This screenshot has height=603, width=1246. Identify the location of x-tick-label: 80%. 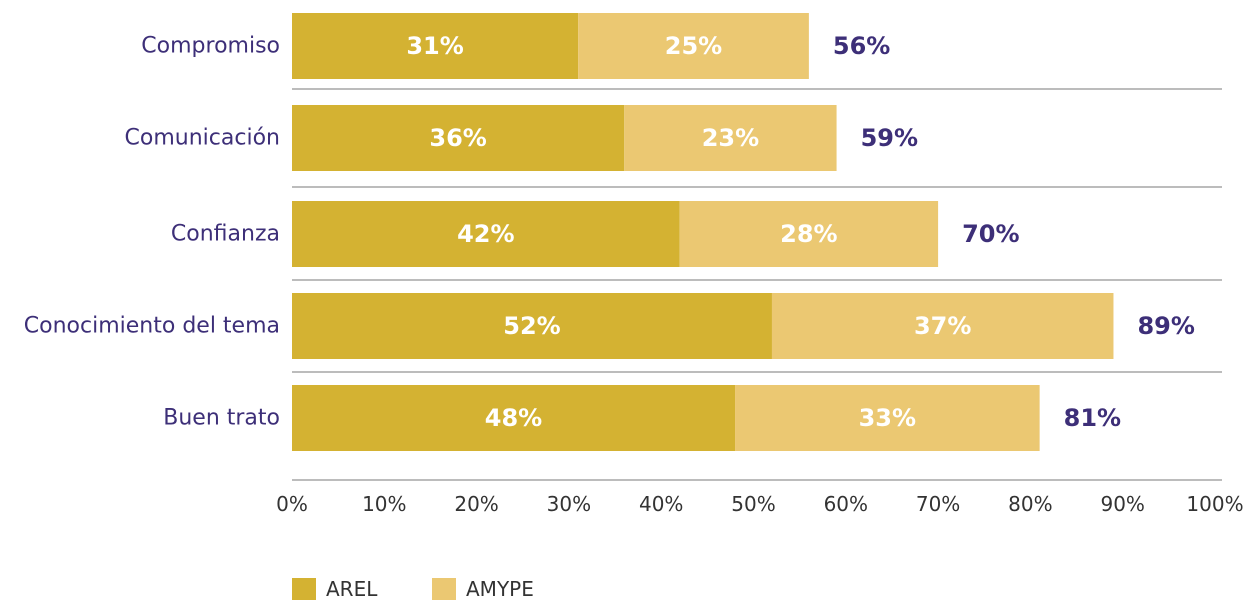
(1030, 504).